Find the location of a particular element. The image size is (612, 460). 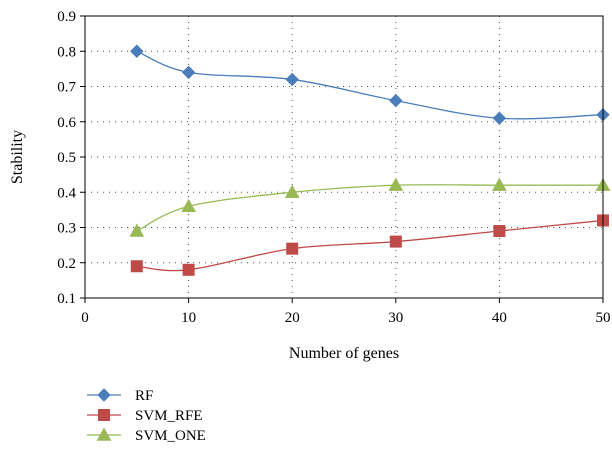

x-tick-label: 50 is located at coordinates (603, 318).